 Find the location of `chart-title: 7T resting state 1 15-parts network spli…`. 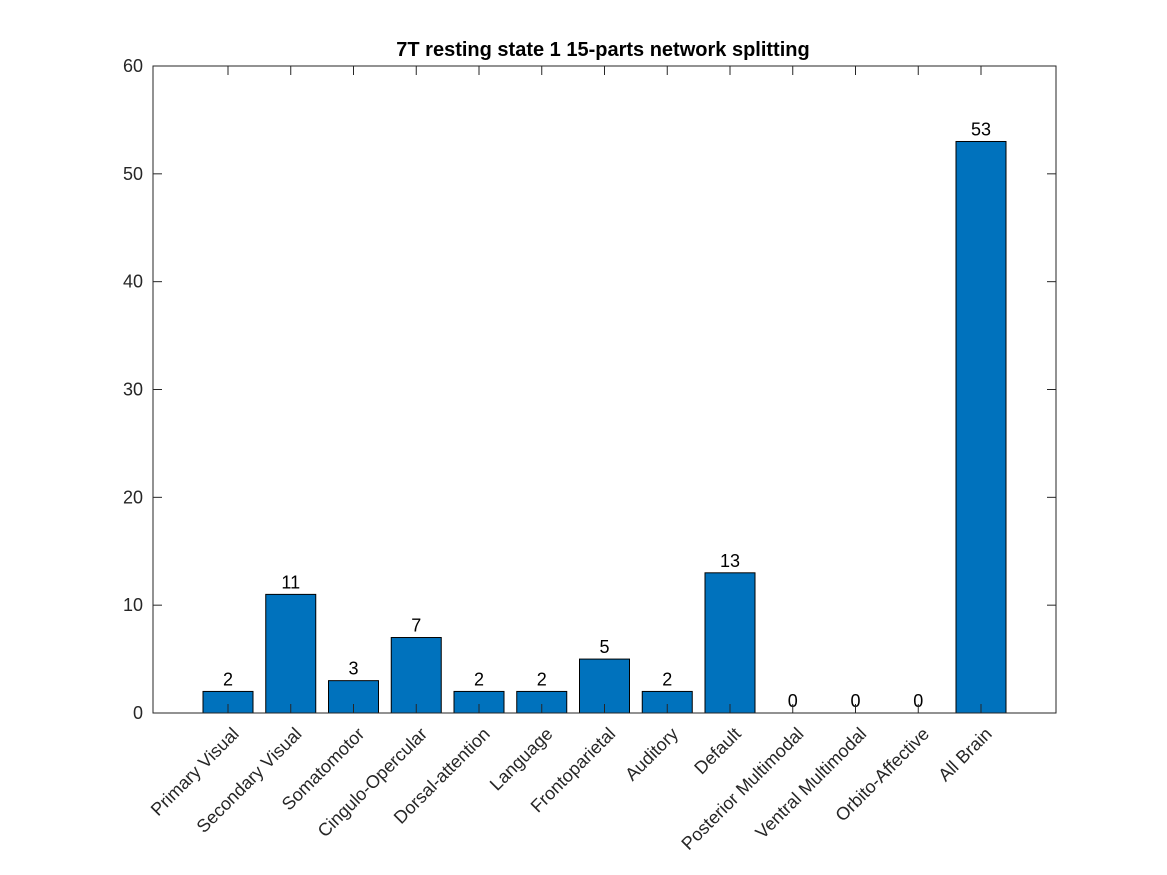

chart-title: 7T resting state 1 15-parts network spli… is located at coordinates (602, 50).